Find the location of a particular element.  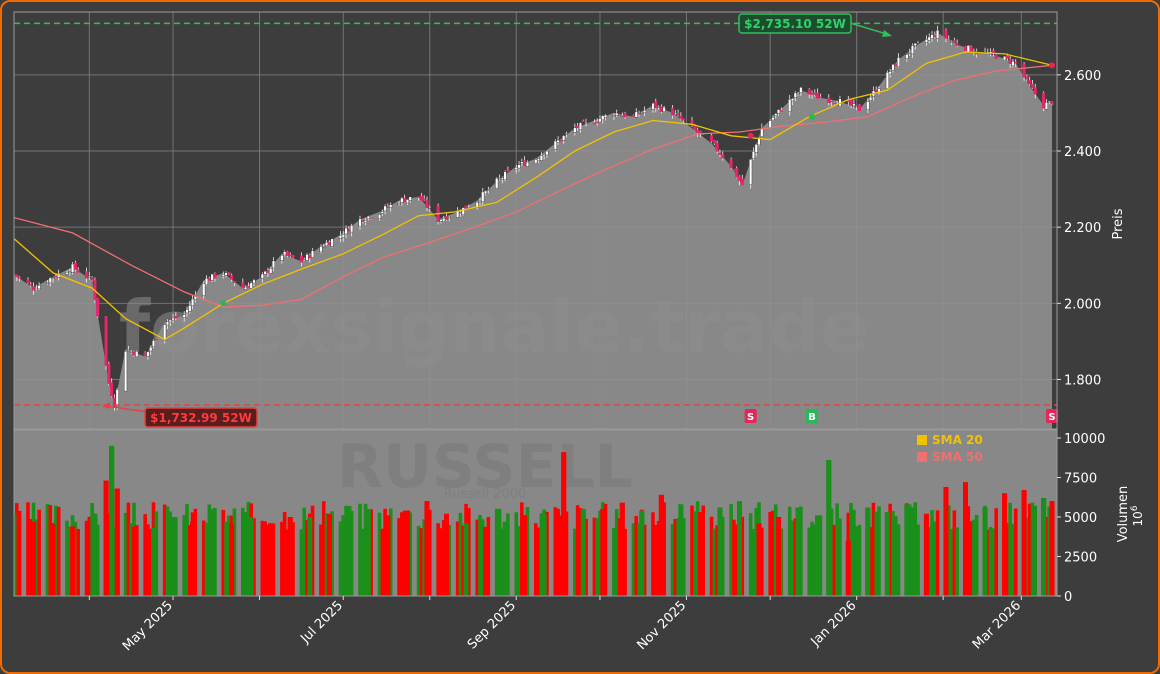

high-annotation: $2,735.10 52W is located at coordinates (815, 25).